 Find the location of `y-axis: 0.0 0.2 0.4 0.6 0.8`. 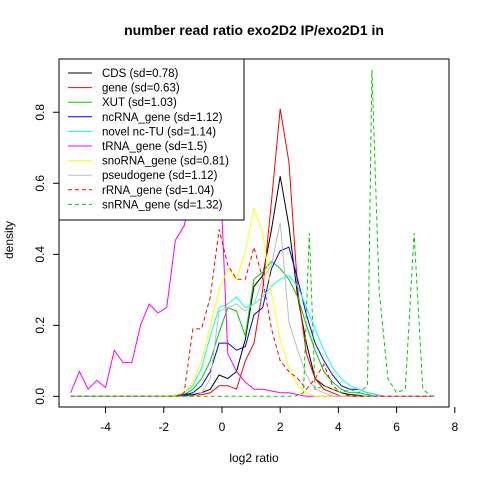

y-axis: 0.0 0.2 0.4 0.6 0.8 is located at coordinates (46, 254).